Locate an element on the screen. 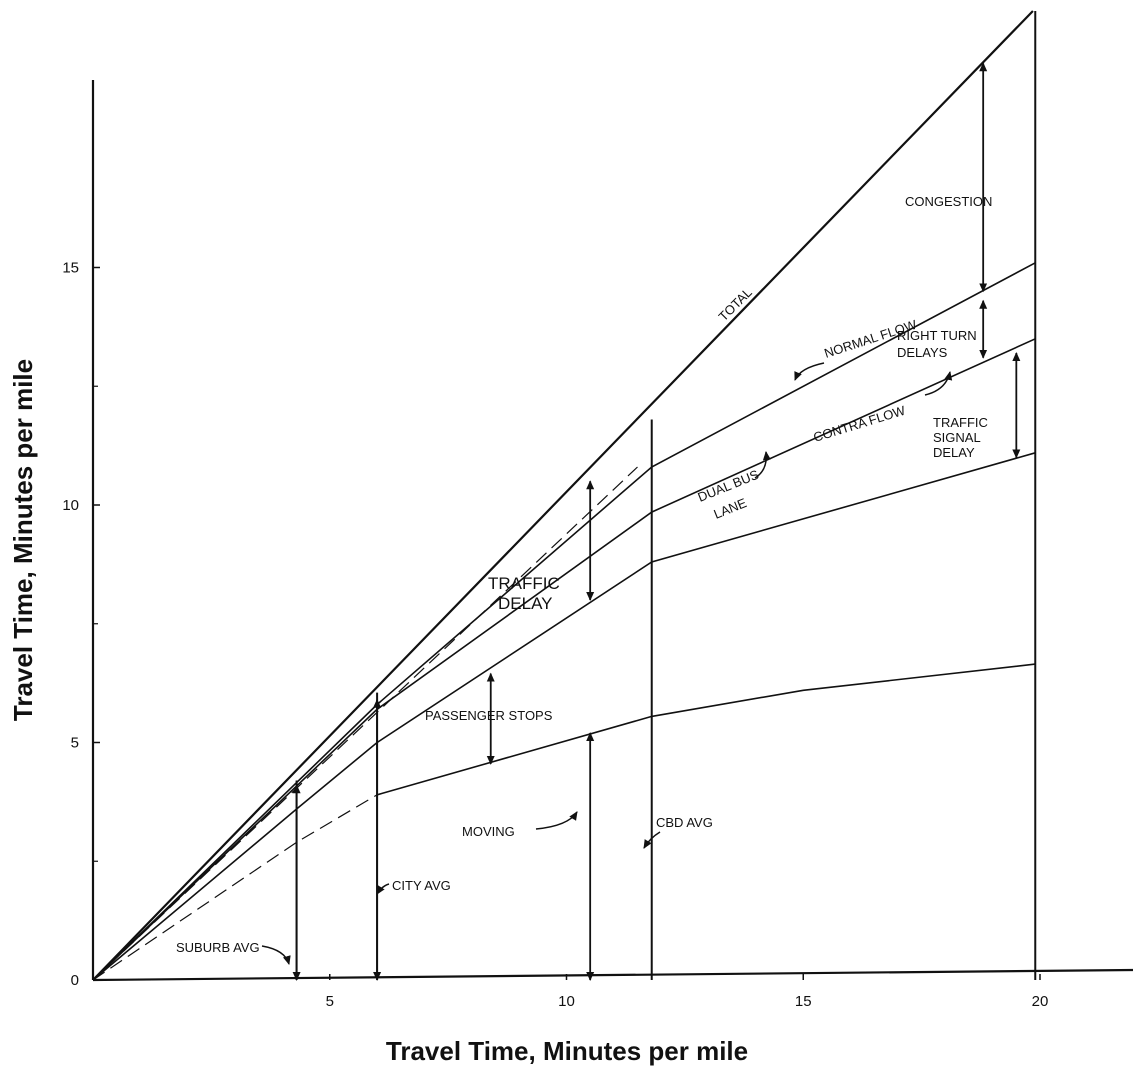 This screenshot has width=1135, height=1069. contra-flow-label: CONTRA FLOW is located at coordinates (859, 423).